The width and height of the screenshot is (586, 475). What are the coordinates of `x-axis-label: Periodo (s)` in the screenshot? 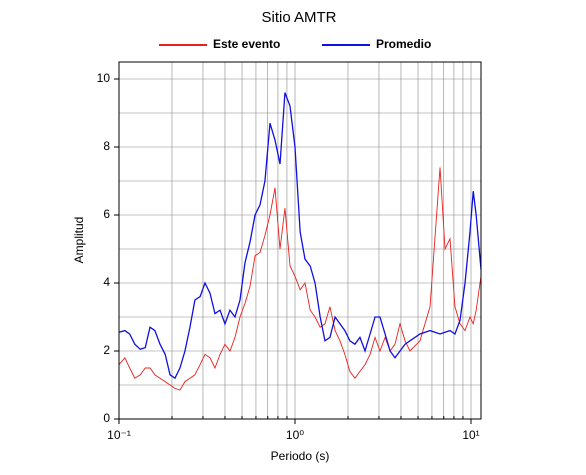 It's located at (300, 456).